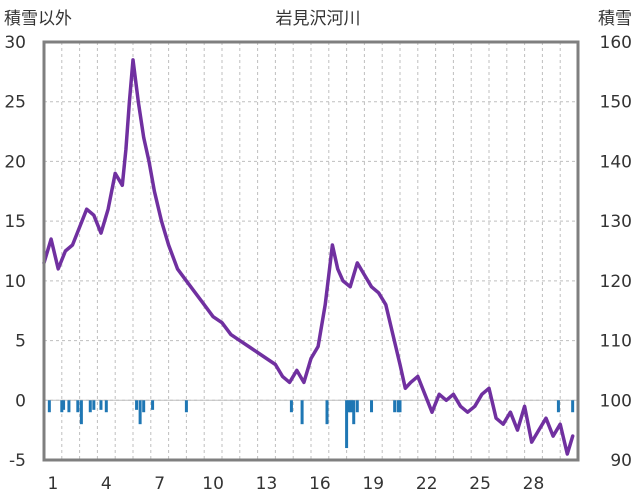  Describe the element at coordinates (616, 401) in the screenshot. I see `right-tick-label: 100` at that location.